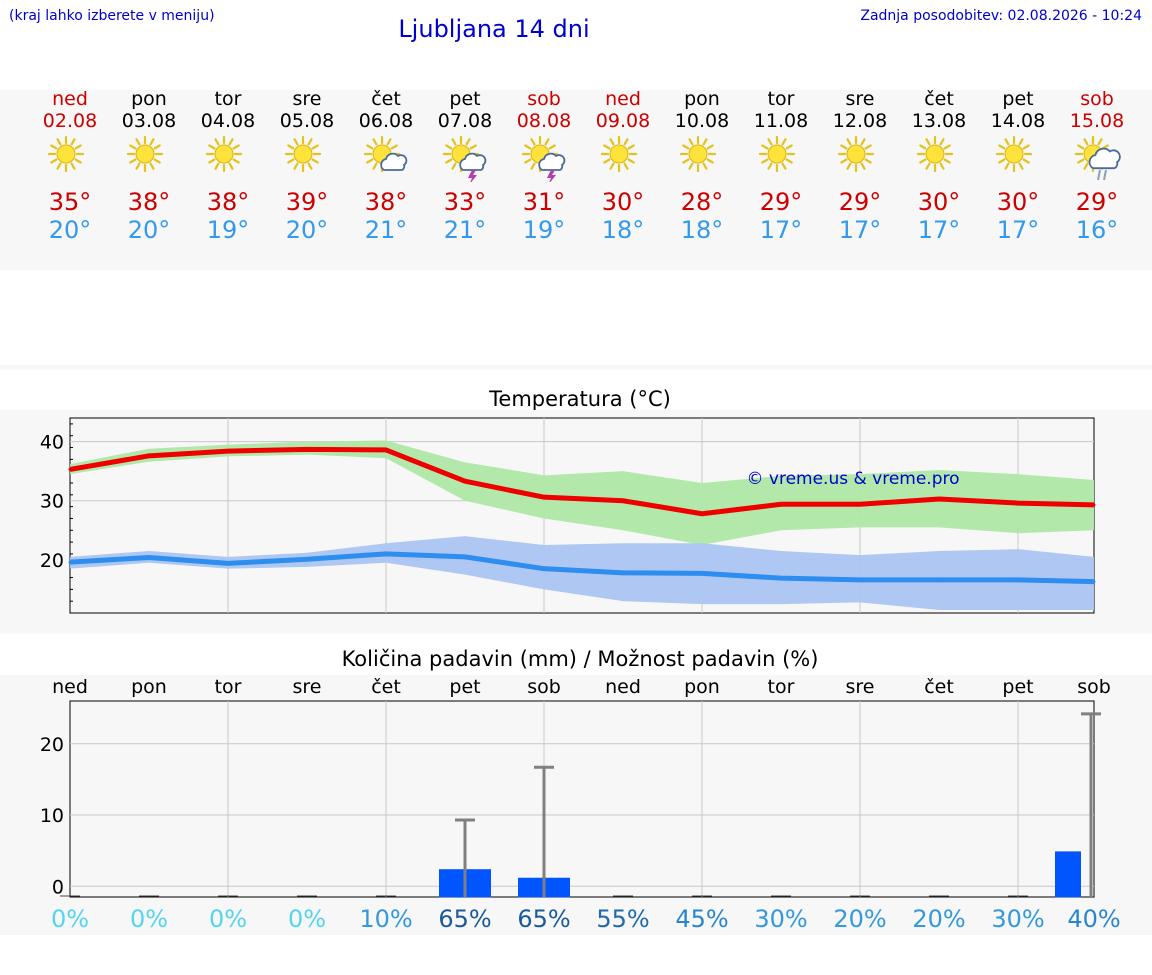 This screenshot has width=1152, height=975. What do you see at coordinates (1018, 99) in the screenshot?
I see `day-name: pet` at bounding box center [1018, 99].